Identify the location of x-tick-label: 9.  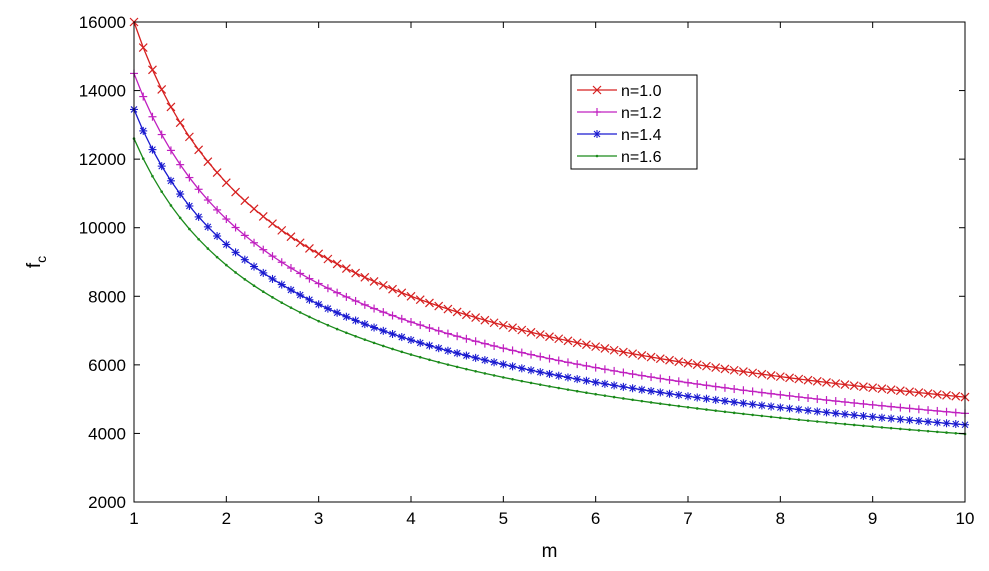
(872, 518).